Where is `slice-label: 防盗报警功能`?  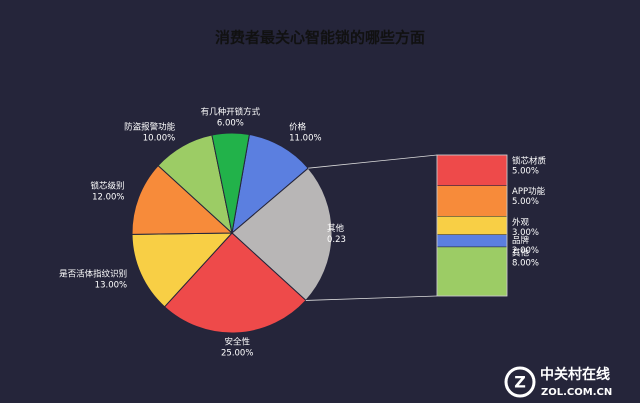 slice-label: 防盗报警功能 is located at coordinates (150, 127).